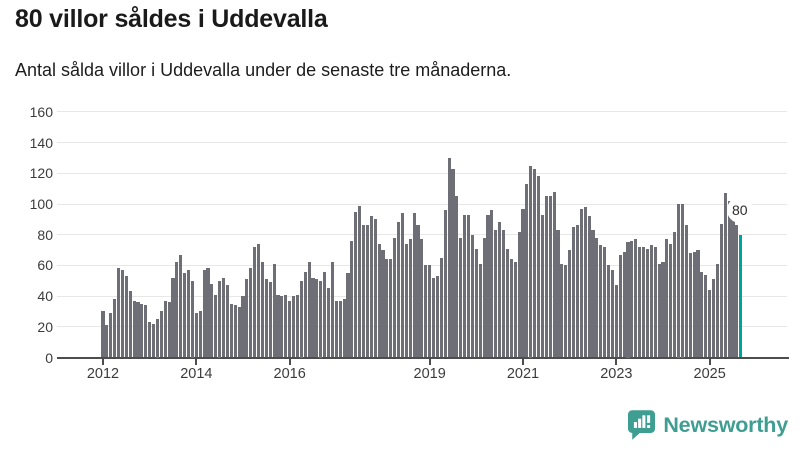 Image resolution: width=800 pixels, height=450 pixels. I want to click on y-axis-label: 120, so click(41, 173).